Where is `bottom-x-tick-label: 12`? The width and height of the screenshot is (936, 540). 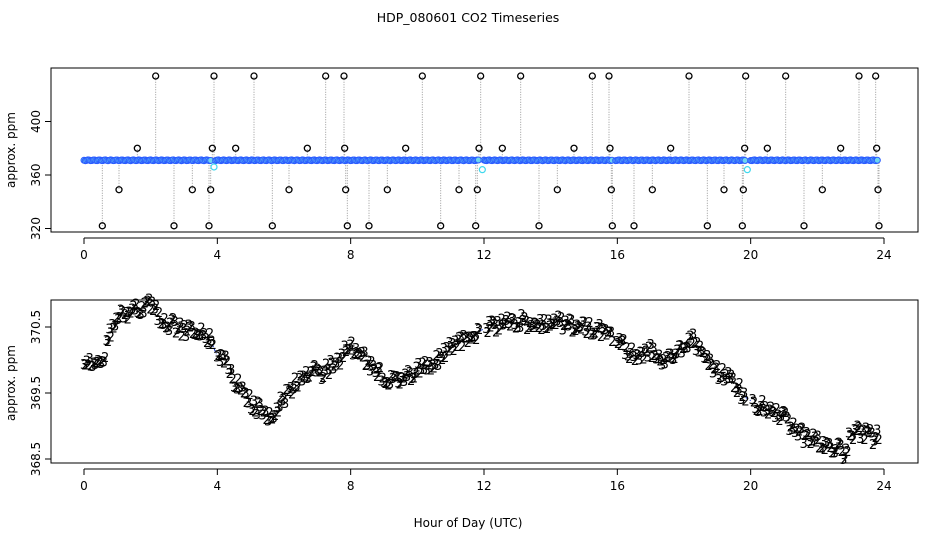 bottom-x-tick-label: 12 is located at coordinates (483, 486).